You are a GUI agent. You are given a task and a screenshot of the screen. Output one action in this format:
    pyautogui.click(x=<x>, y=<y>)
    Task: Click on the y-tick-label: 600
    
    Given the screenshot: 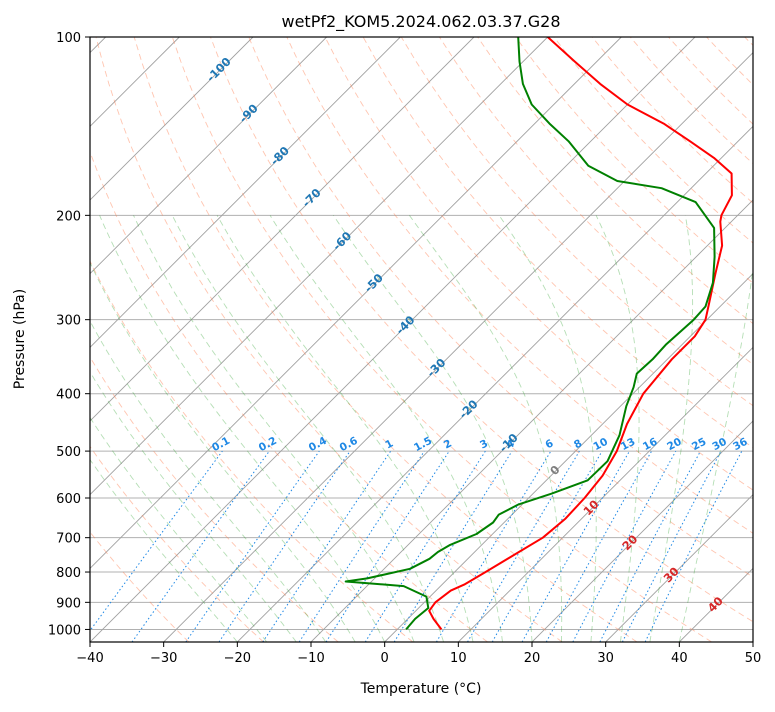 What is the action you would take?
    pyautogui.click(x=68, y=499)
    